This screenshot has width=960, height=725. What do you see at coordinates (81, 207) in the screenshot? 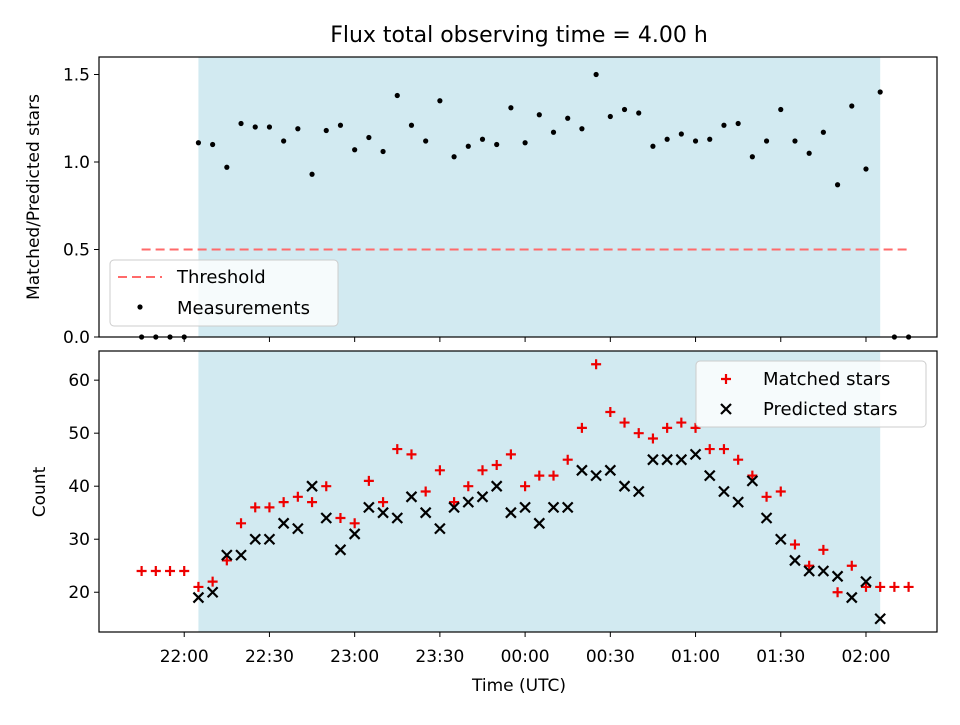
I see `top-y-axis: 0.0 0.5 1.0 1.5` at bounding box center [81, 207].